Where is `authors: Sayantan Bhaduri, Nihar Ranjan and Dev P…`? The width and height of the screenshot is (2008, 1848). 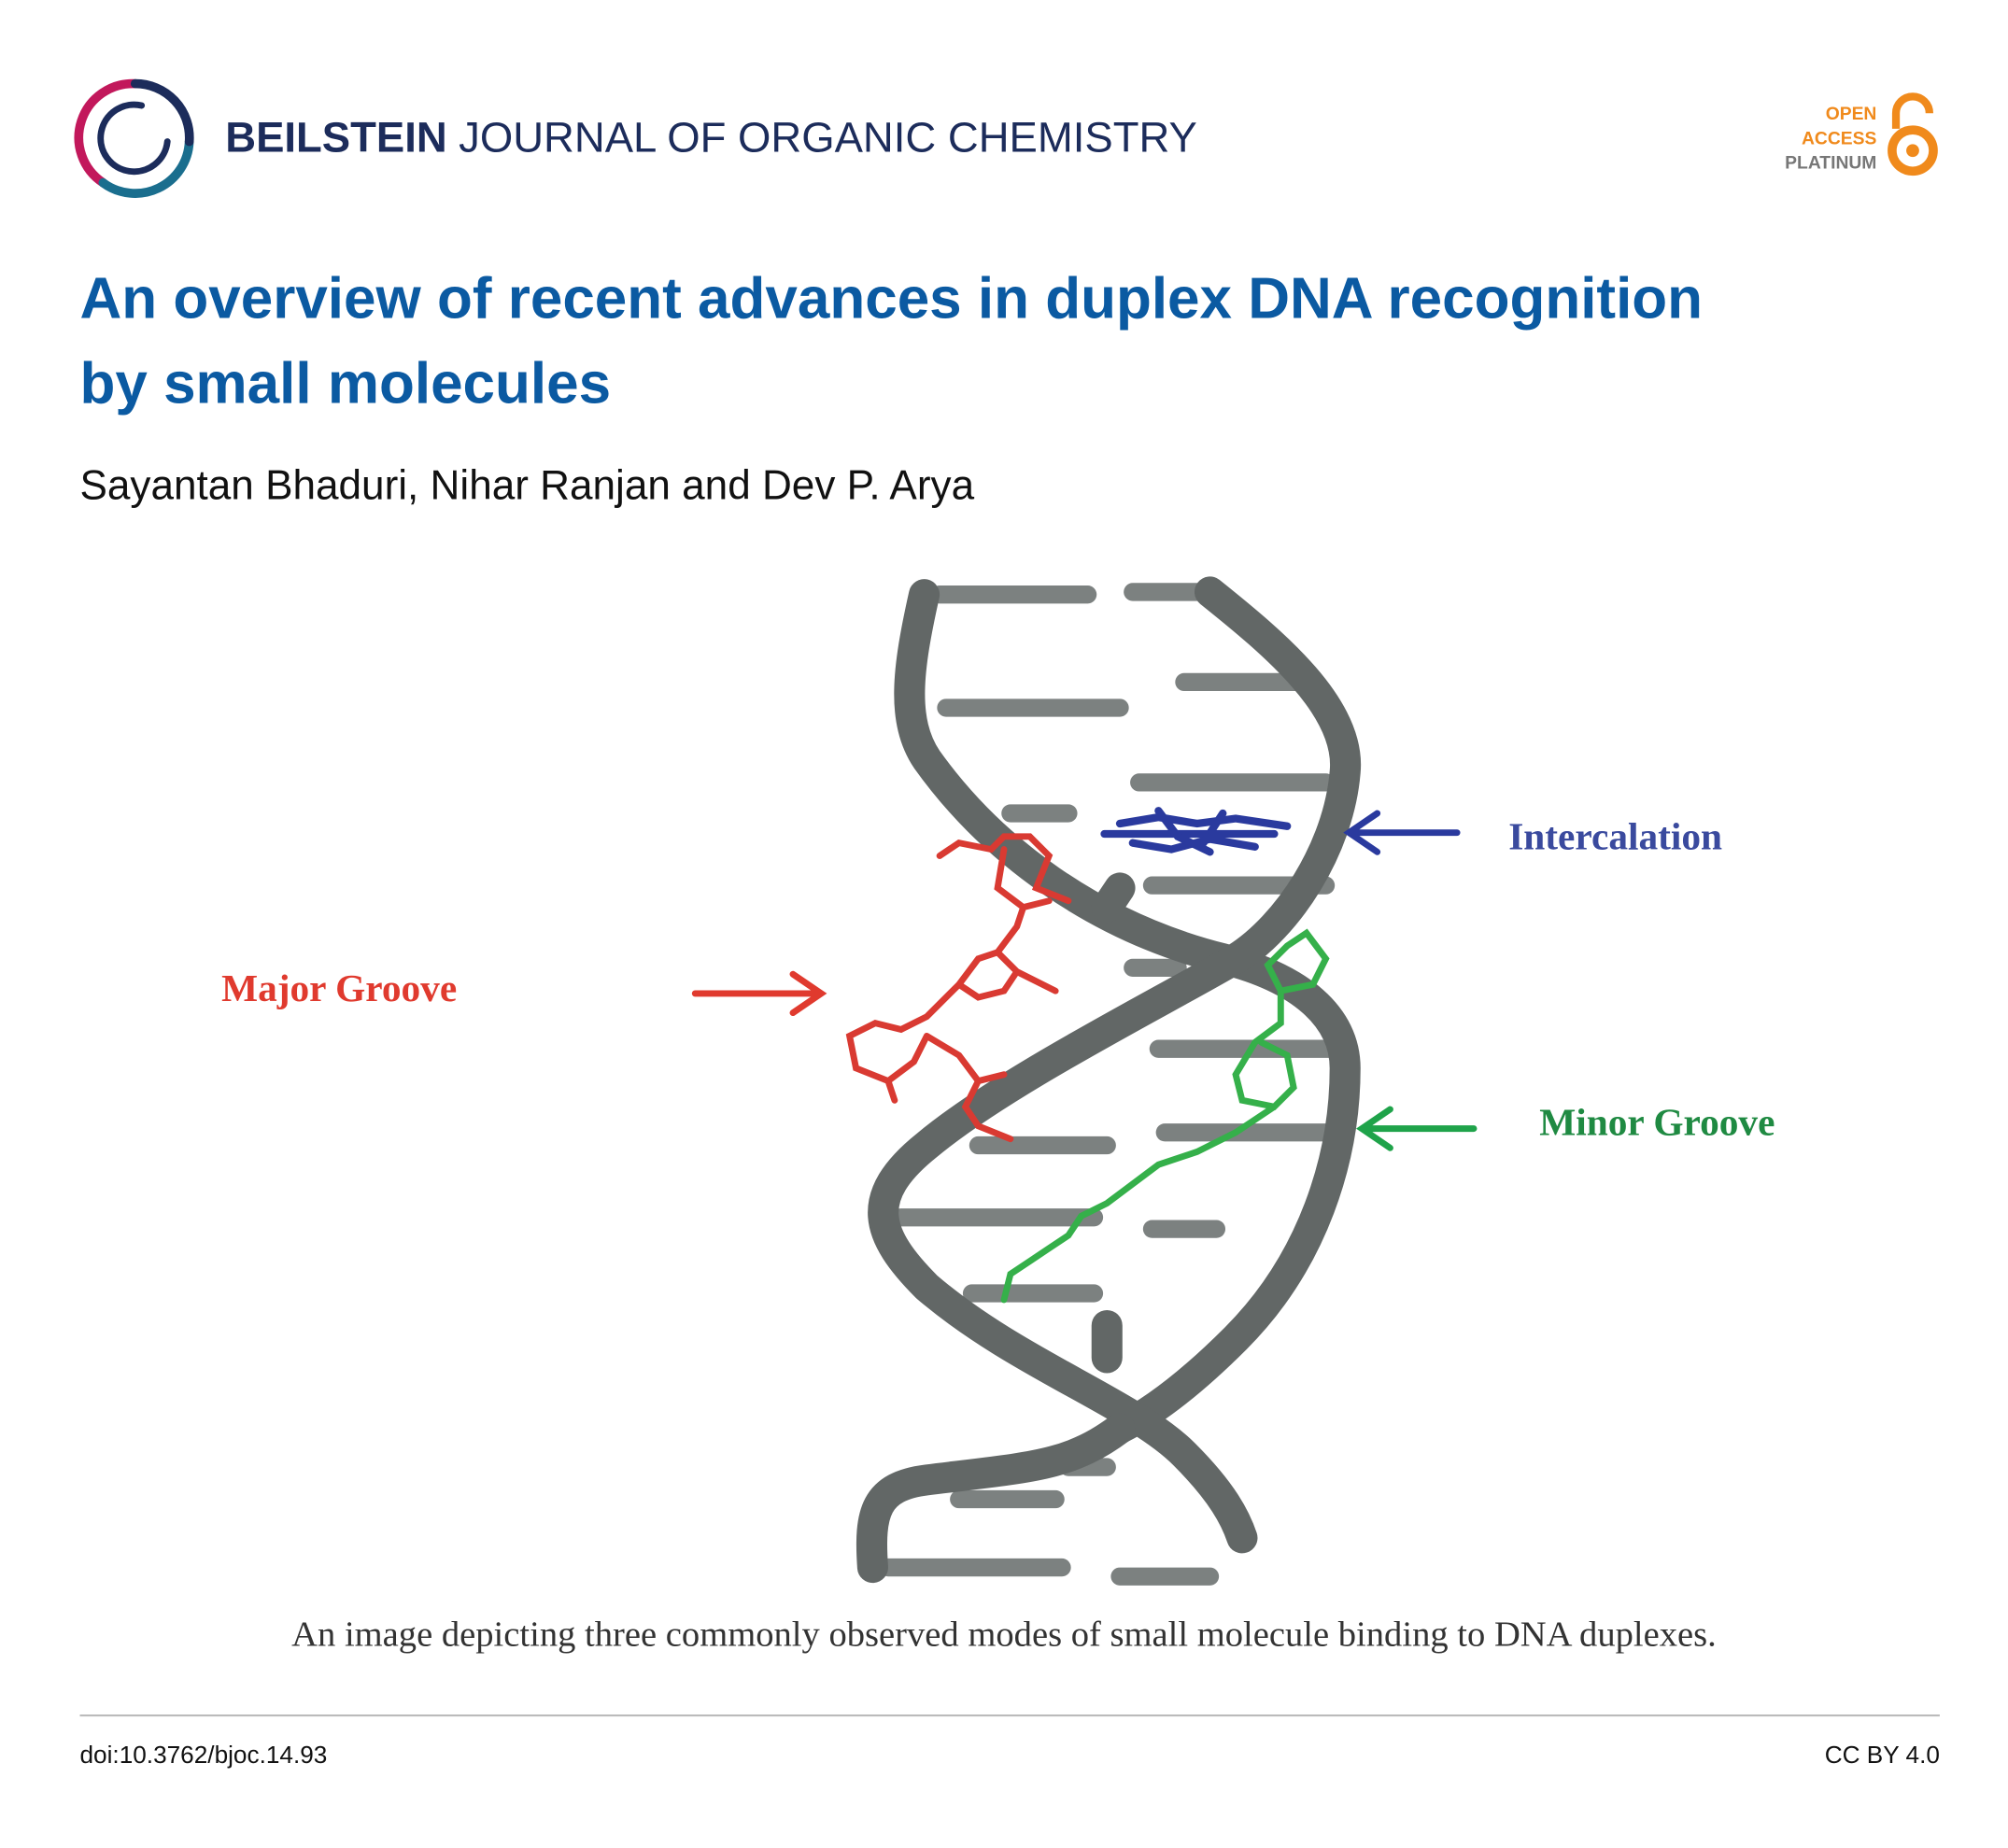 authors: Sayantan Bhaduri, Nihar Ranjan and Dev P… is located at coordinates (527, 486).